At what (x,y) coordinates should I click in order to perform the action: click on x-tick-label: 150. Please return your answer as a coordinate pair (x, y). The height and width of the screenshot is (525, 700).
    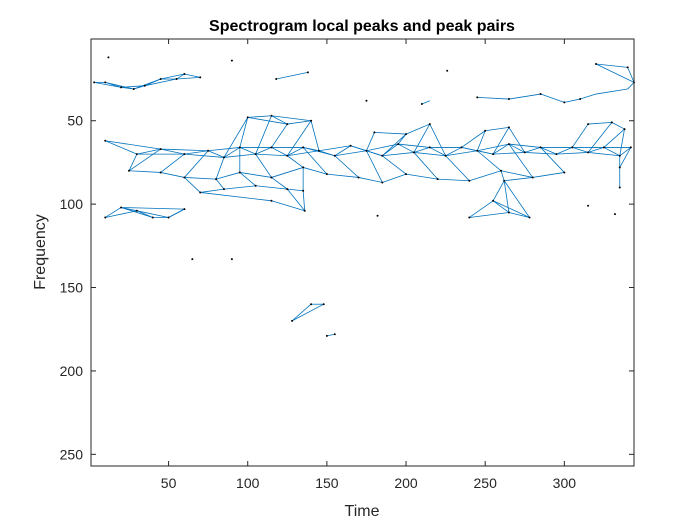
    Looking at the image, I should click on (327, 483).